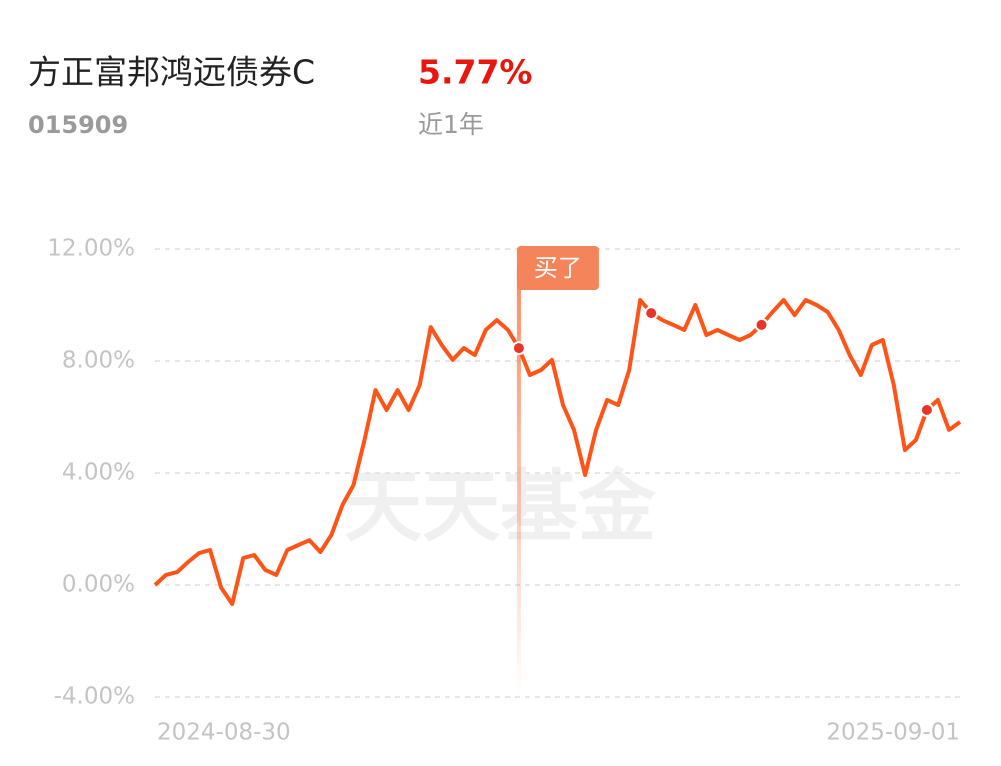 Image resolution: width=1001 pixels, height=766 pixels. What do you see at coordinates (893, 733) in the screenshot?
I see `x-tick-label: 2025-09-01` at bounding box center [893, 733].